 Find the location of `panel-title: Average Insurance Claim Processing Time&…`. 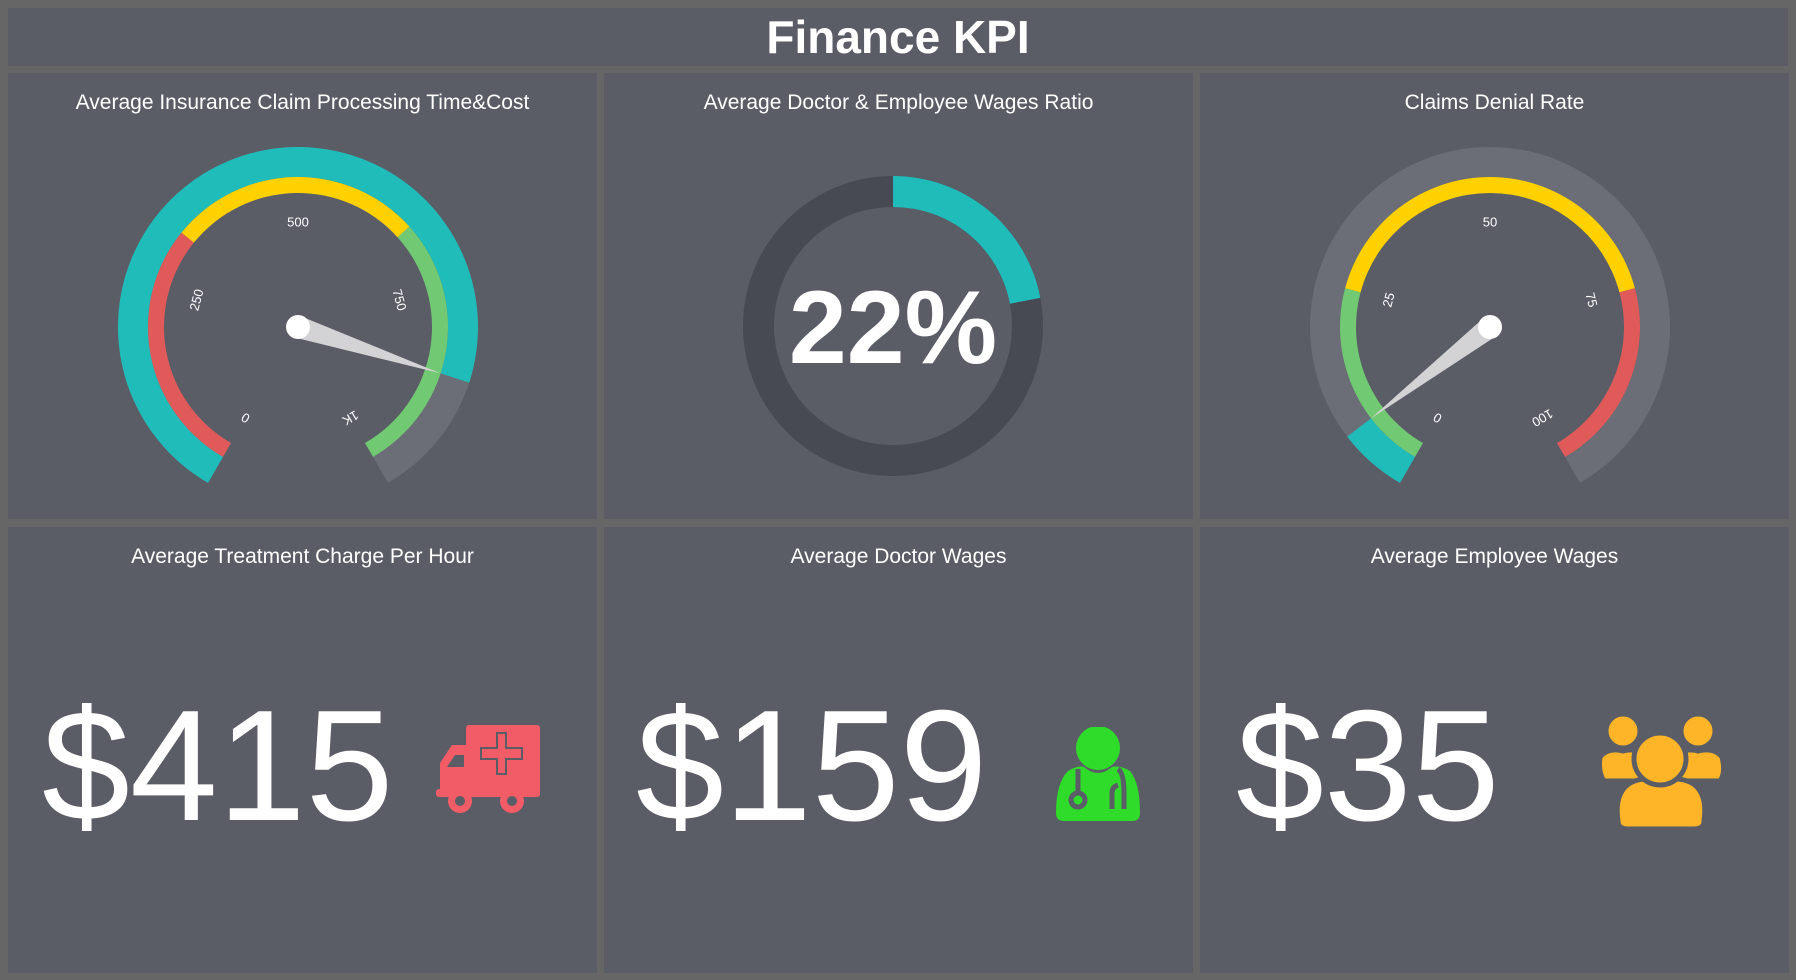

panel-title: Average Insurance Claim Processing Time&… is located at coordinates (302, 102).